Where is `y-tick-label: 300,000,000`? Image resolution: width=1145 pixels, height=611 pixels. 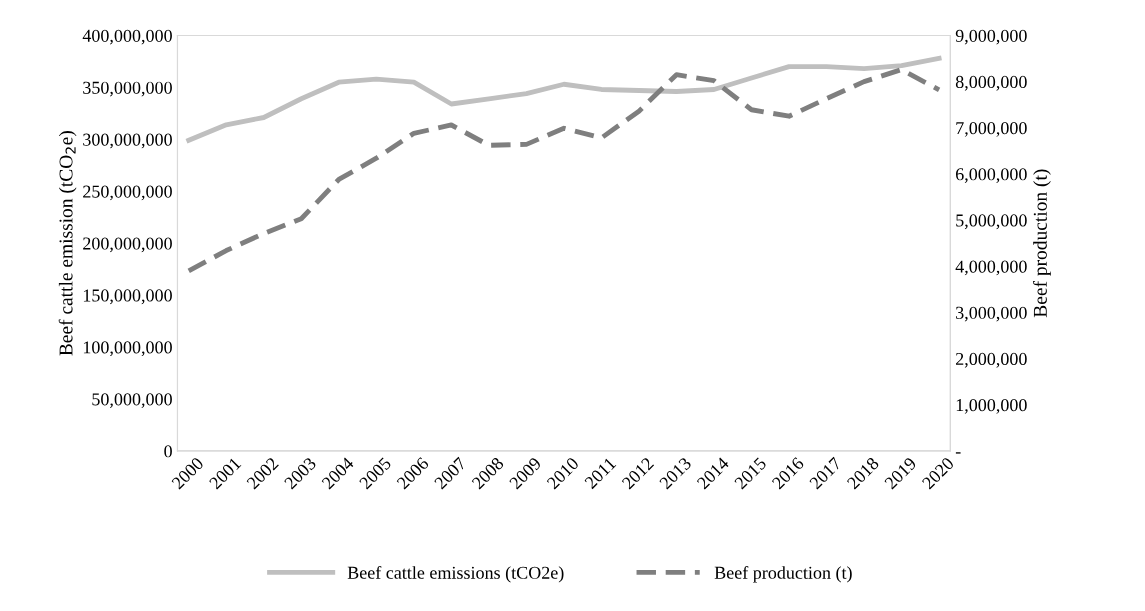
y-tick-label: 300,000,000 is located at coordinates (127, 141).